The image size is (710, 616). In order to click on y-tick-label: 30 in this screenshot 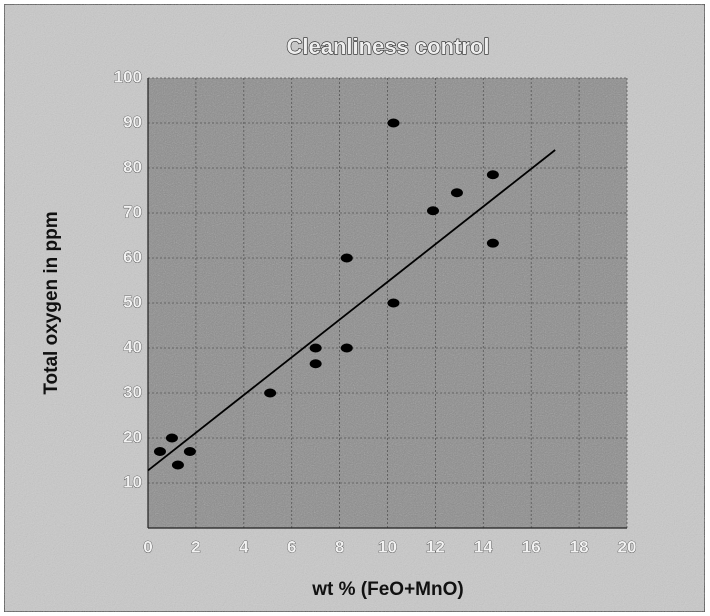, I will do `click(132, 391)`.